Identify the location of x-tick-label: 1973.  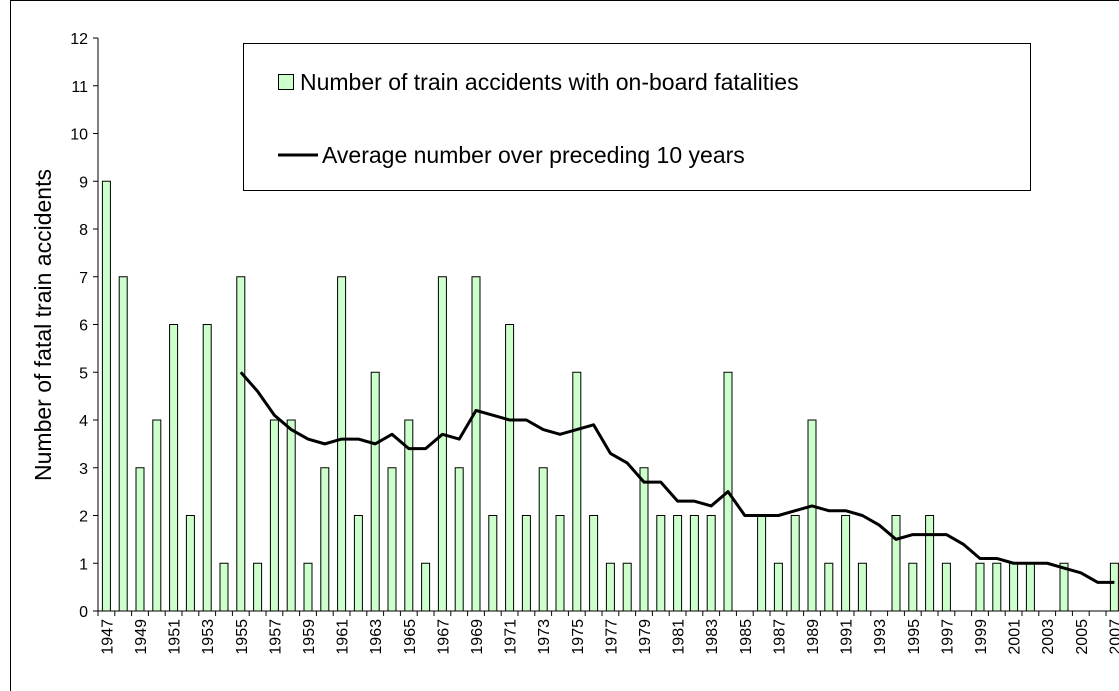
(544, 637).